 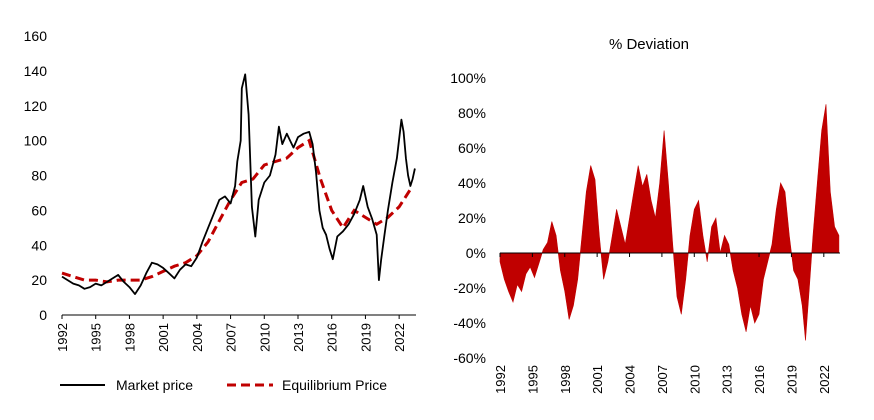 What do you see at coordinates (154, 385) in the screenshot?
I see `legend-market-label: Market price` at bounding box center [154, 385].